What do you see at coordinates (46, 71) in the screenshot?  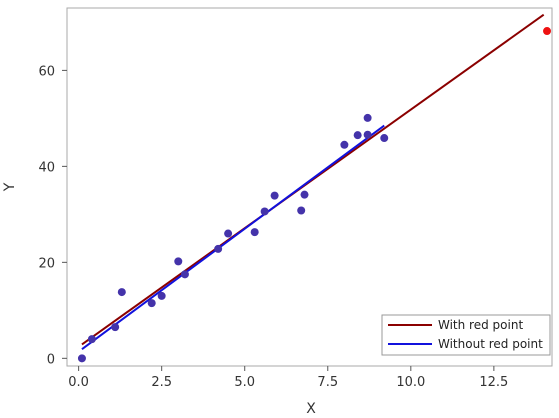 I see `y-tick-label: 60` at bounding box center [46, 71].